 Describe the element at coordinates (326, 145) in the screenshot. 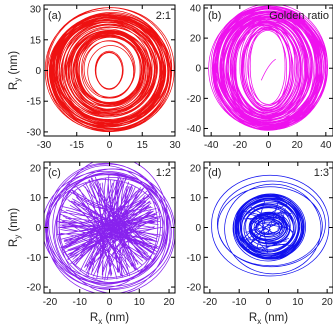

I see `x-tick-label: 40` at that location.